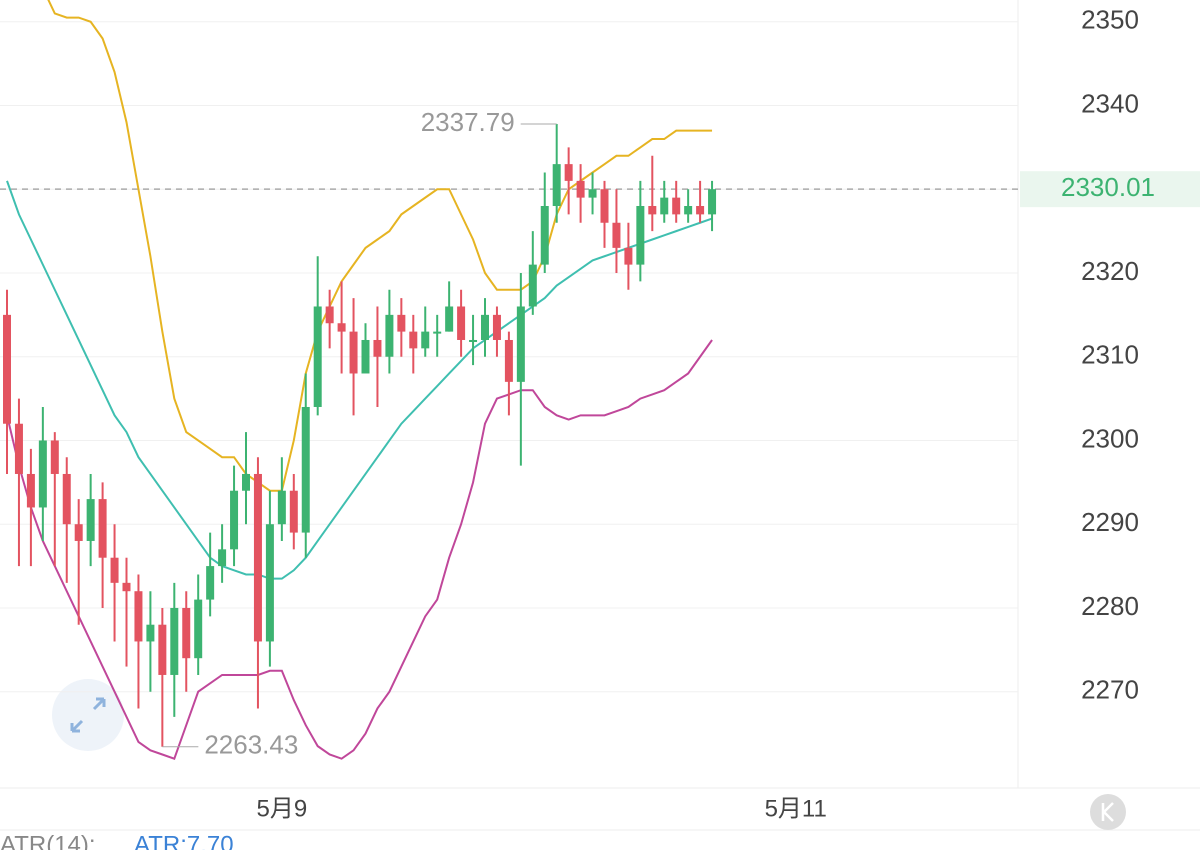 This screenshot has width=1200, height=850. Describe the element at coordinates (1110, 606) in the screenshot. I see `y-tick-label: 2280` at that location.